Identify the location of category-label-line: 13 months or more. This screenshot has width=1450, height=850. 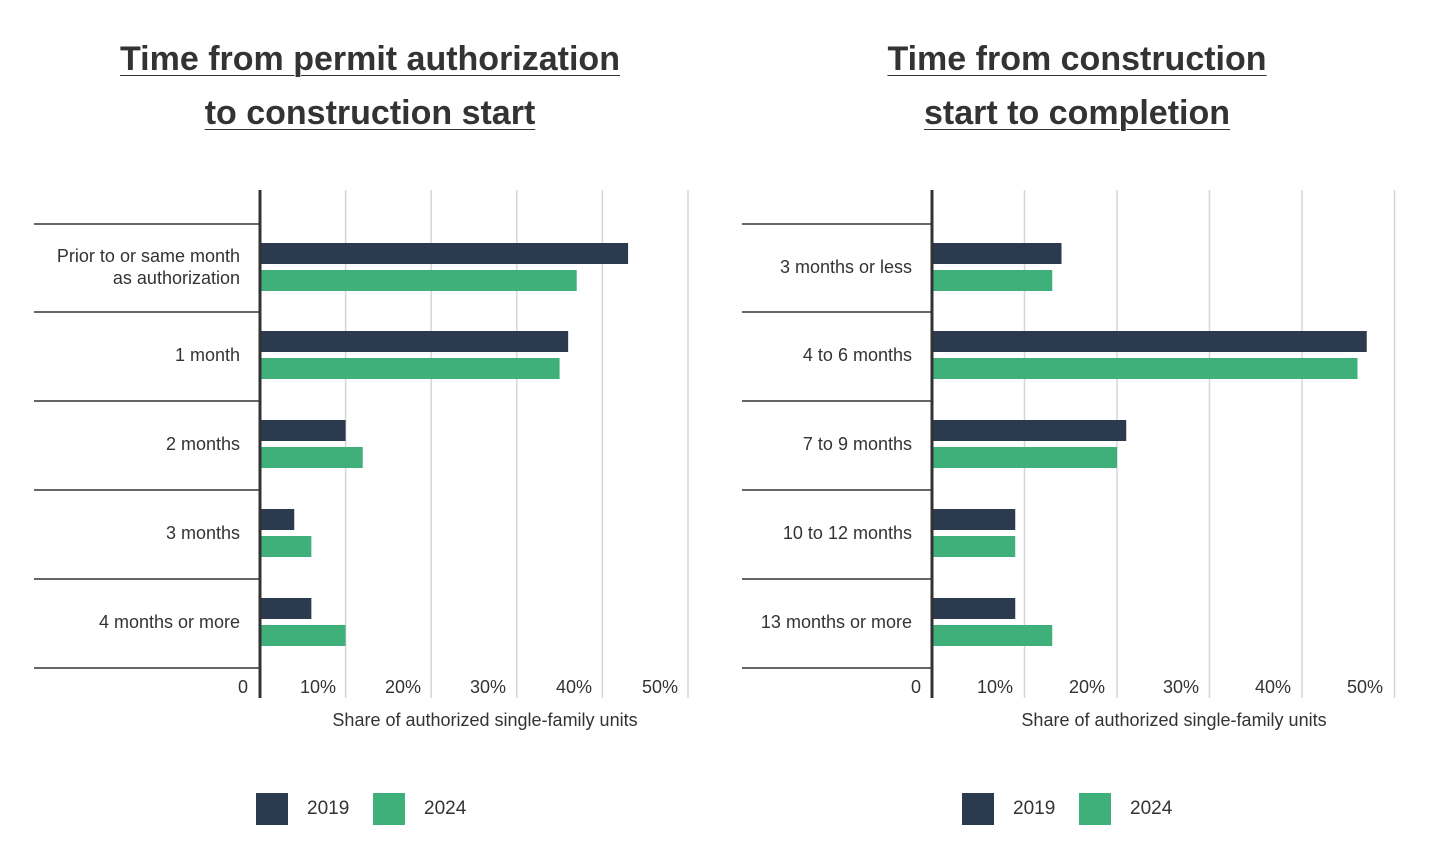
(836, 622).